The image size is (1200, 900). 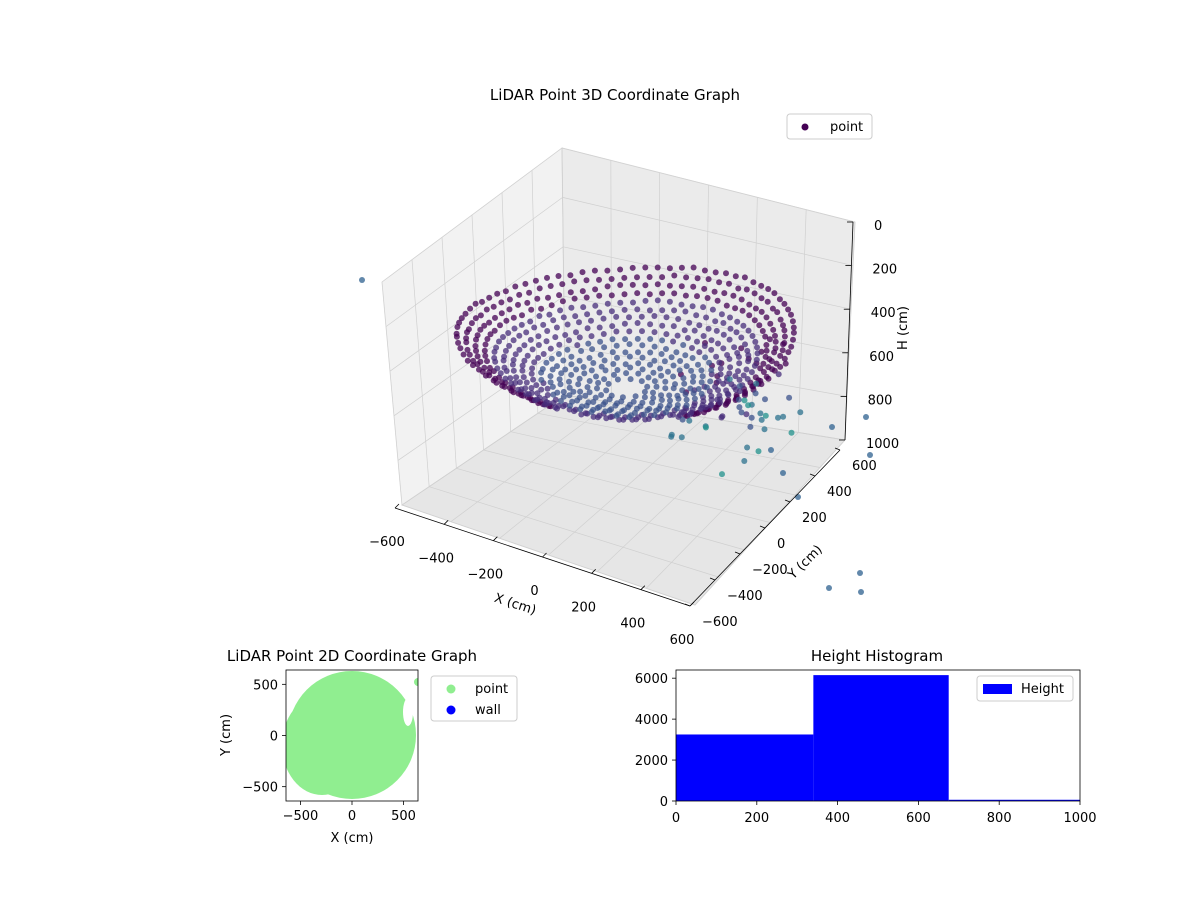 I want to click on histogram-x-tick-label: 1000, so click(x=1079, y=818).